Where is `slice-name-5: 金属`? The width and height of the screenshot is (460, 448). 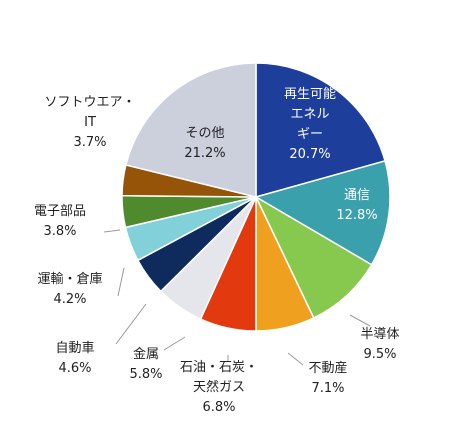 slice-name-5: 金属 is located at coordinates (146, 354).